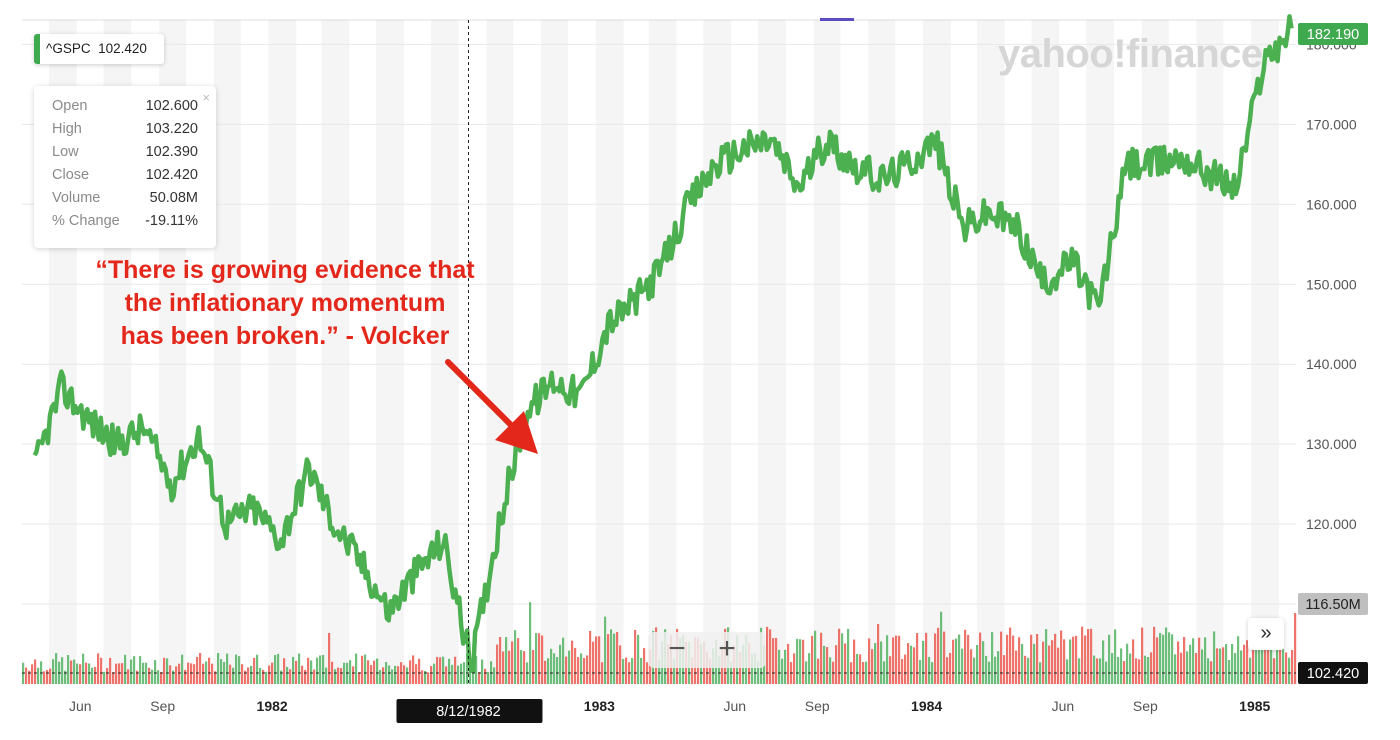  What do you see at coordinates (727, 648) in the screenshot?
I see `zoom-in-button: +` at bounding box center [727, 648].